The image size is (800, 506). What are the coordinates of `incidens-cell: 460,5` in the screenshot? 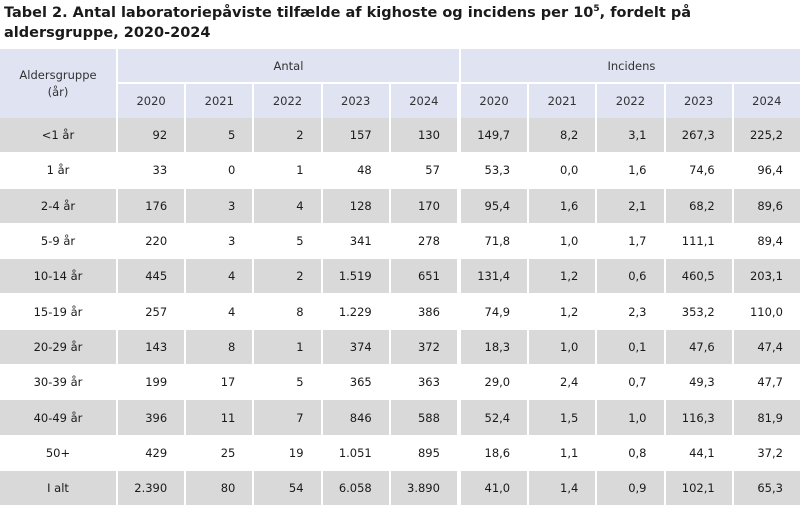 It's located at (699, 277).